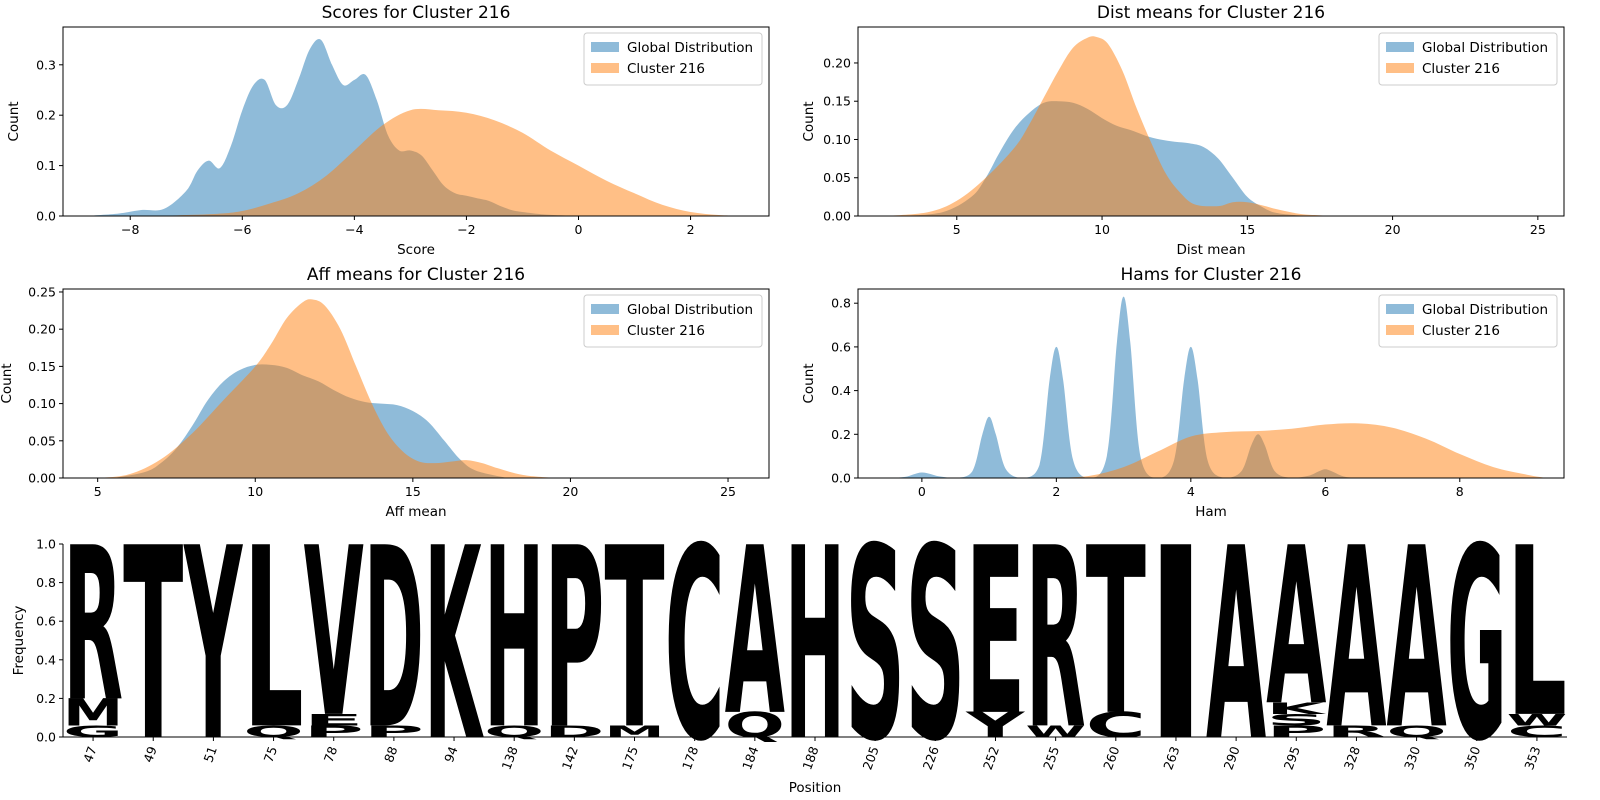  What do you see at coordinates (242, 229) in the screenshot?
I see `x-tick-label: −6` at bounding box center [242, 229].